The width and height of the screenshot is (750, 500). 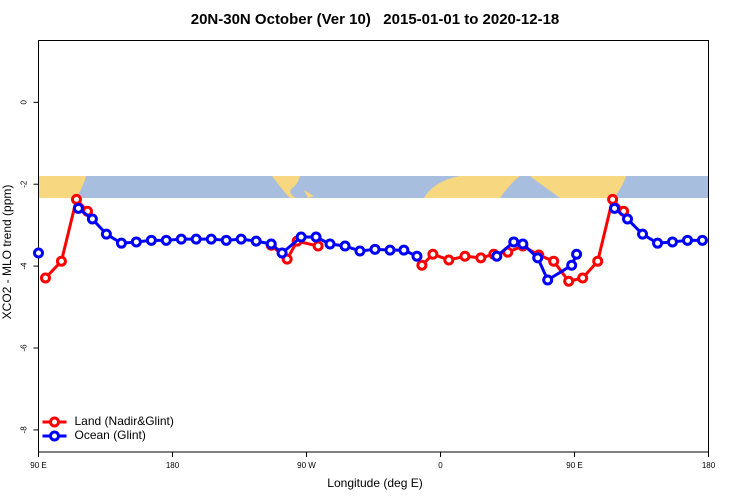 What do you see at coordinates (24, 102) in the screenshot?
I see `y-tick-label: 0` at bounding box center [24, 102].